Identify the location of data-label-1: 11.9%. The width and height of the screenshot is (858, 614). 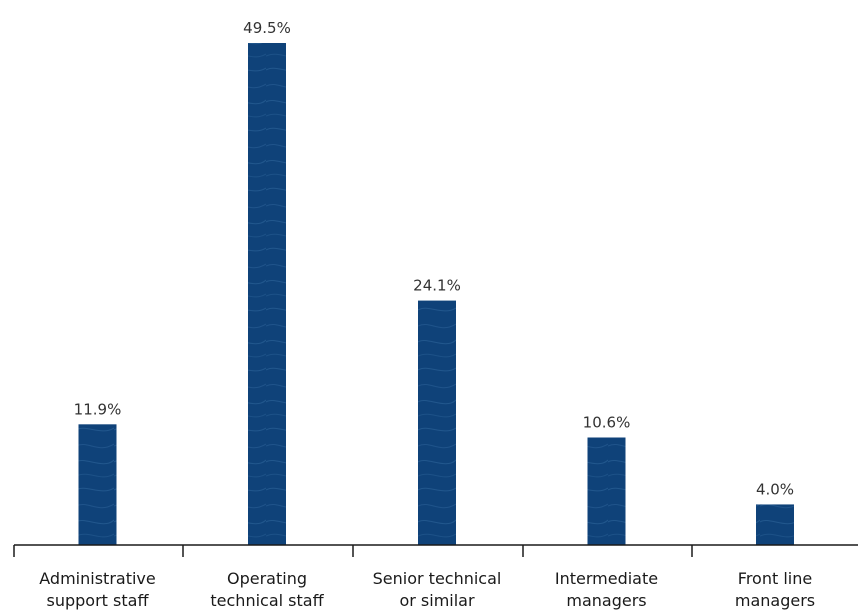
(98, 409).